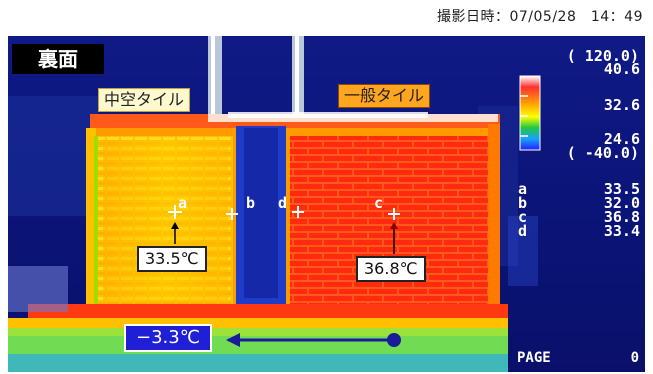 This screenshot has width=653, height=374. What do you see at coordinates (523, 217) in the screenshot?
I see `readout-name: c` at bounding box center [523, 217].